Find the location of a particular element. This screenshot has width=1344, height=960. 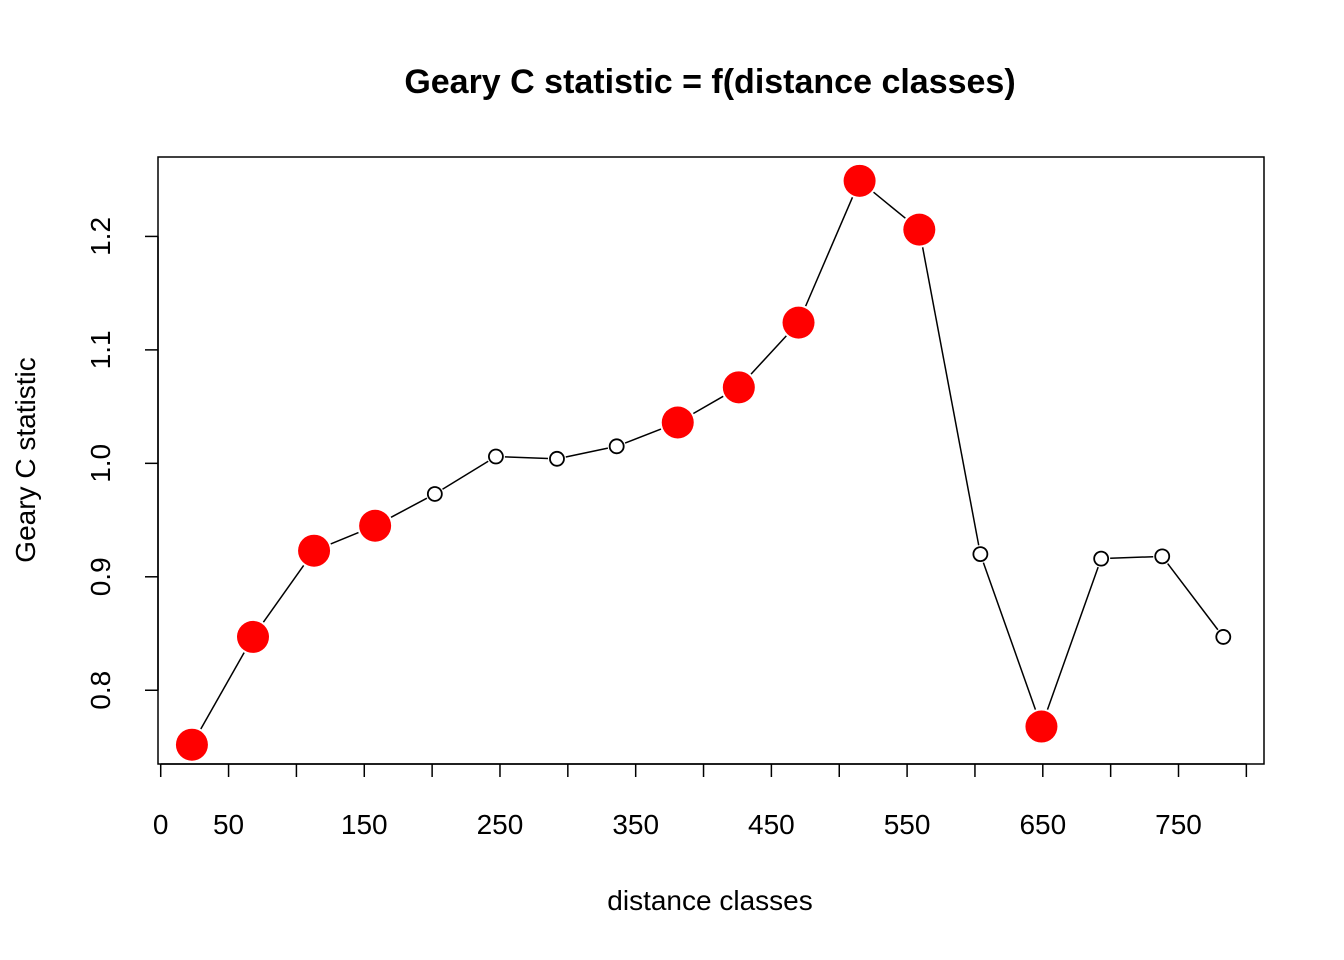

x-tick-label: 450 is located at coordinates (771, 824).